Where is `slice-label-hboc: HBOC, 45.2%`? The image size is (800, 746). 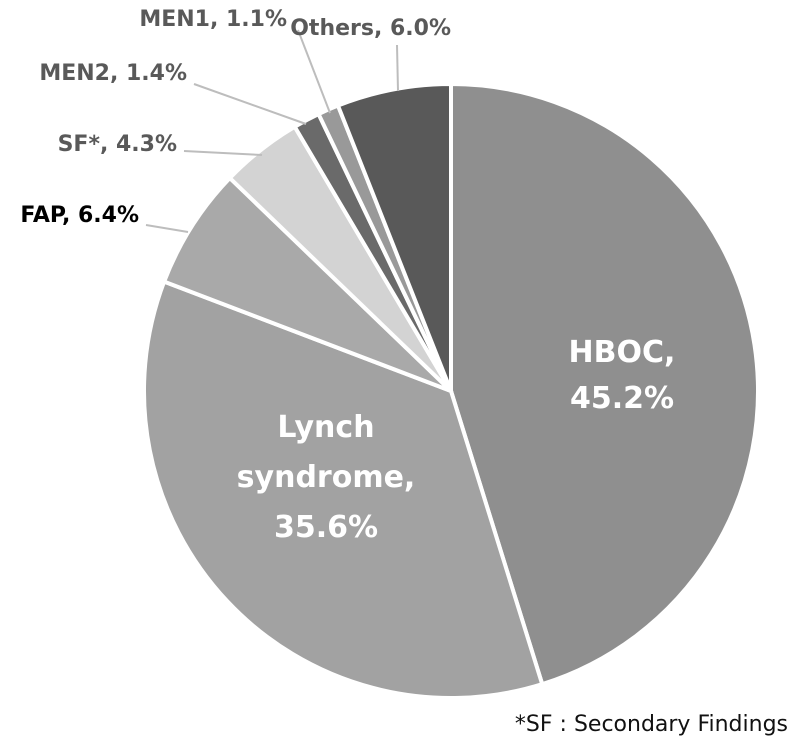 slice-label-hboc: HBOC, 45.2% is located at coordinates (622, 375).